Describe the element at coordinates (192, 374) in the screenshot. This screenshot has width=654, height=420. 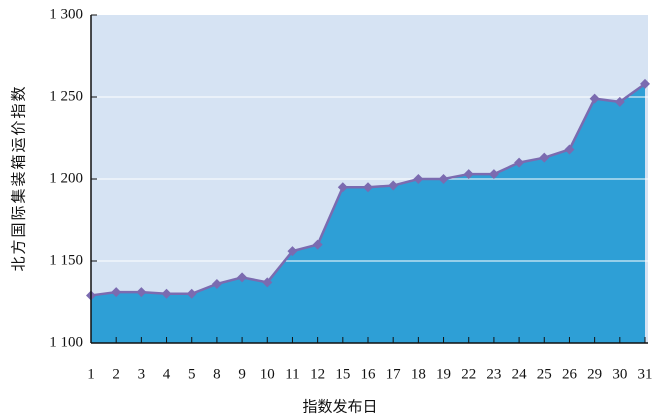
I see `x-tick-label: 5` at that location.